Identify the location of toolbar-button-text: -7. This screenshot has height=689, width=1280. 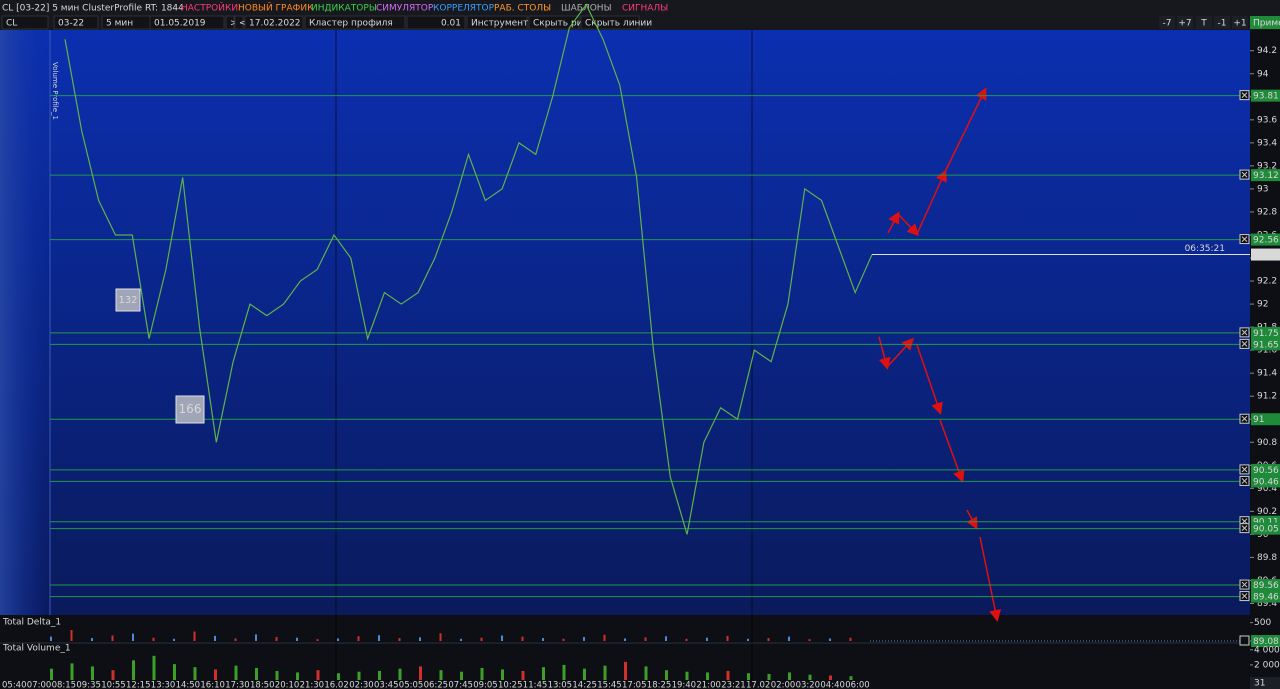
(1167, 24).